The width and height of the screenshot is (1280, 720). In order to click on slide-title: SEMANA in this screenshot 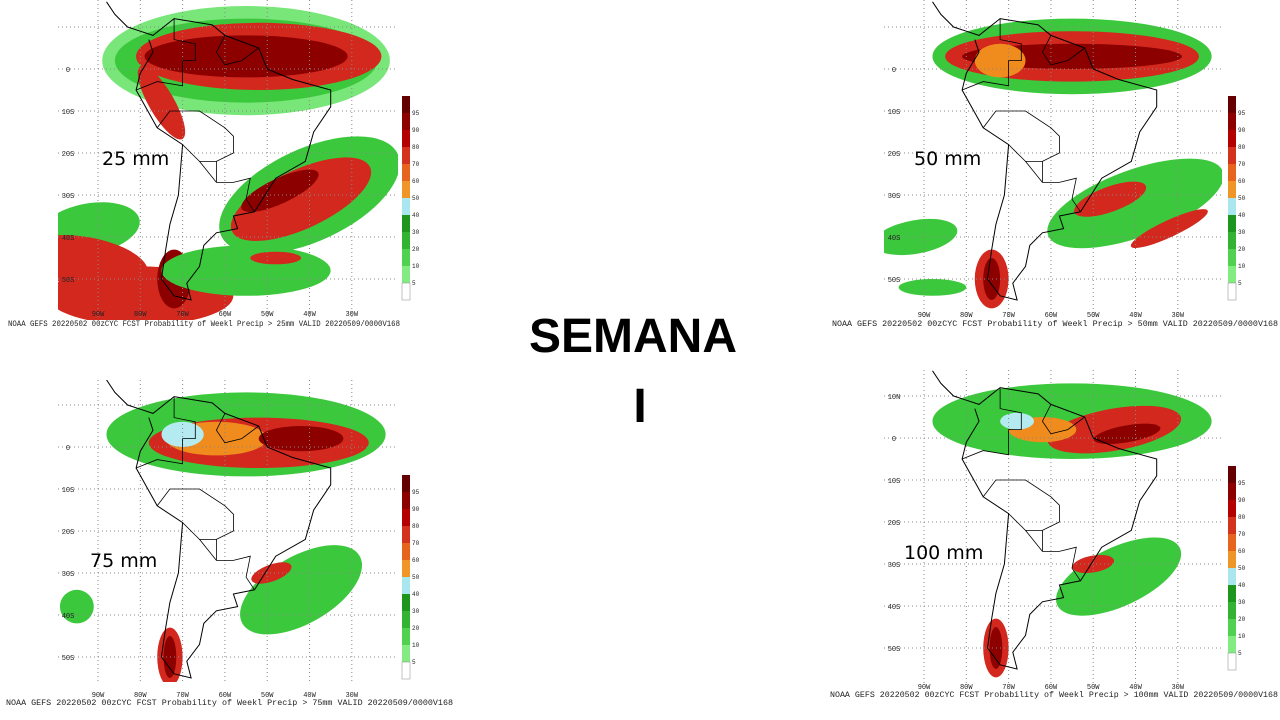, I will do `click(633, 336)`.